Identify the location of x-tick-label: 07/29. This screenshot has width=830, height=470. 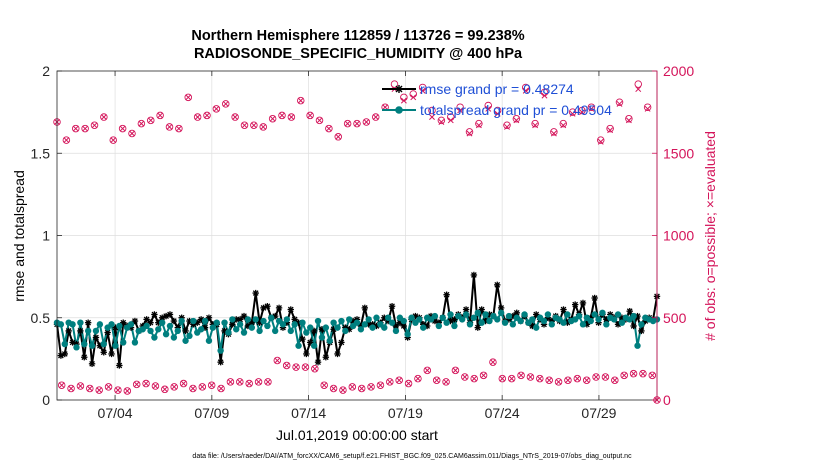
(598, 413).